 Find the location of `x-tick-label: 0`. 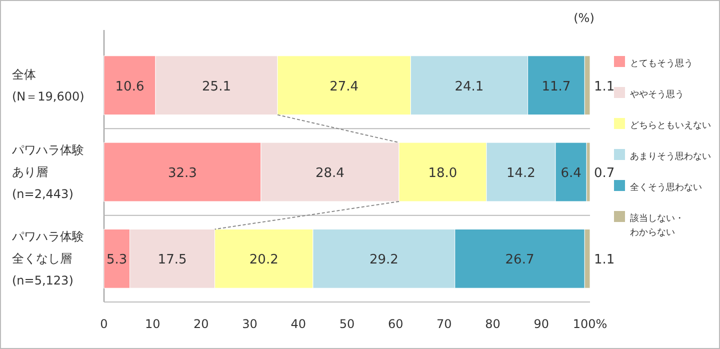

x-tick-label: 0 is located at coordinates (104, 324).